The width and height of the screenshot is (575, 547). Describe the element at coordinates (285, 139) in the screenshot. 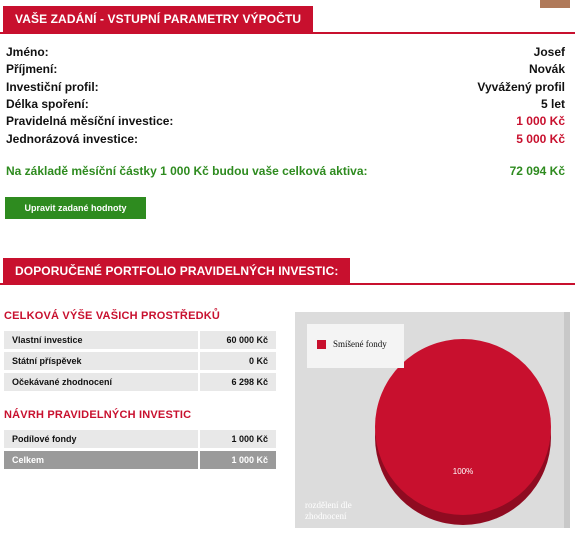

I see `field-row-jednorazova: Jednorázová investice: 5 000 Kč` at that location.